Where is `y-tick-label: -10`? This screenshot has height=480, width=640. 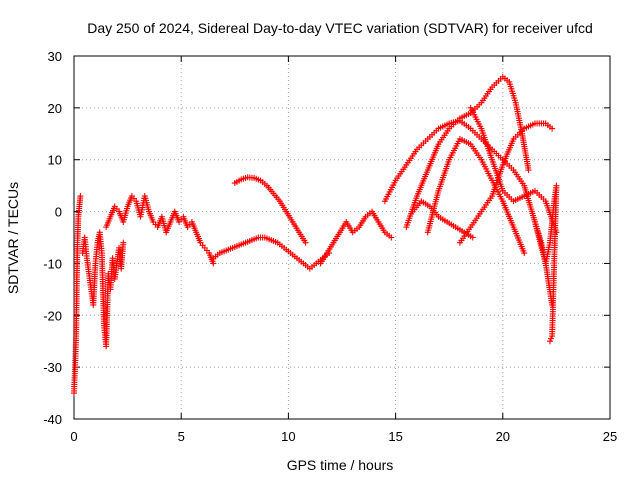
y-tick-label: -10 is located at coordinates (52, 263).